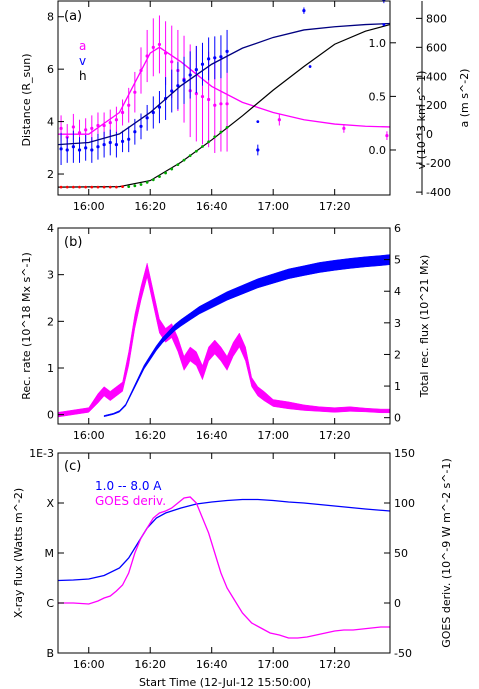 The image size is (479, 689). Describe the element at coordinates (397, 323) in the screenshot. I see `ytick-label-yticks_right: 3` at that location.